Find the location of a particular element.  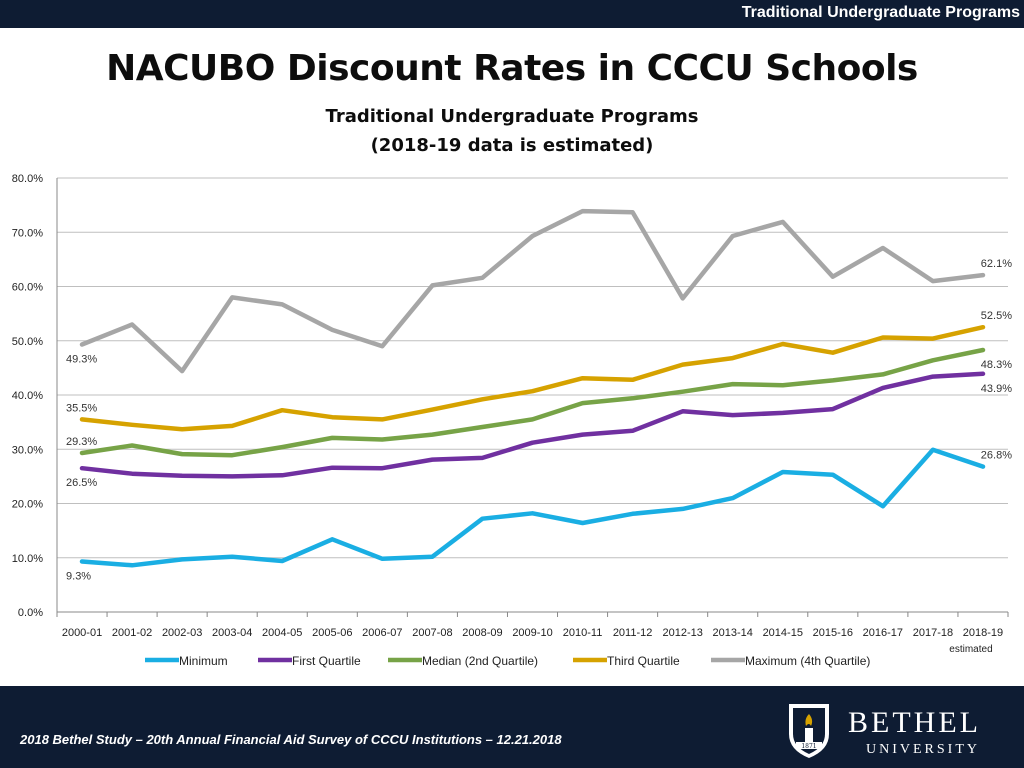

y-tick-label: 60.0% is located at coordinates (27, 288).